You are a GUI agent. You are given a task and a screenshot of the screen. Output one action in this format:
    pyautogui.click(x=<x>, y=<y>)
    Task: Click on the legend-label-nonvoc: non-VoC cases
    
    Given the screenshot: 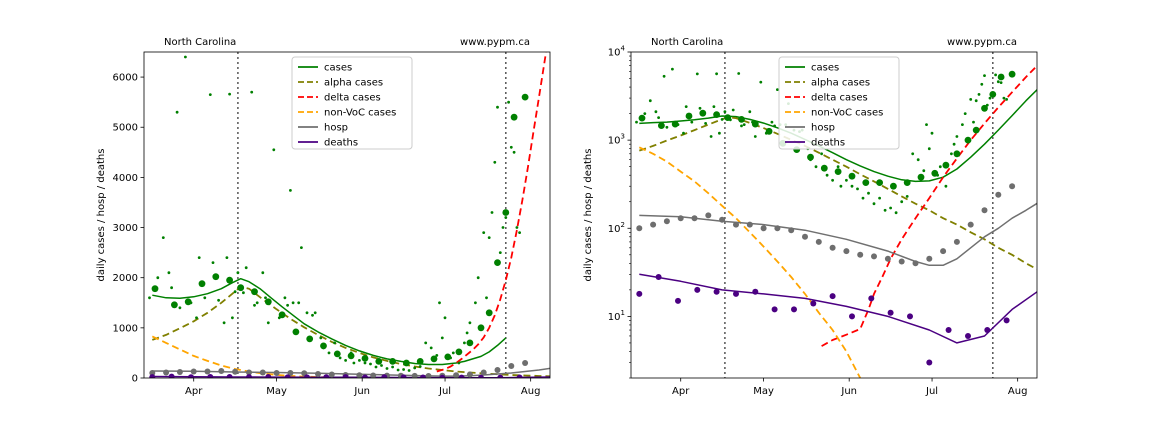 What is the action you would take?
    pyautogui.click(x=847, y=113)
    